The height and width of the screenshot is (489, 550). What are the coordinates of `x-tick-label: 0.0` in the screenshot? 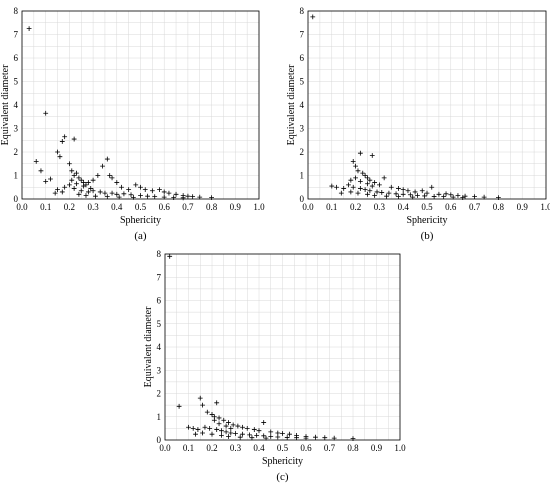 It's located at (165, 448).